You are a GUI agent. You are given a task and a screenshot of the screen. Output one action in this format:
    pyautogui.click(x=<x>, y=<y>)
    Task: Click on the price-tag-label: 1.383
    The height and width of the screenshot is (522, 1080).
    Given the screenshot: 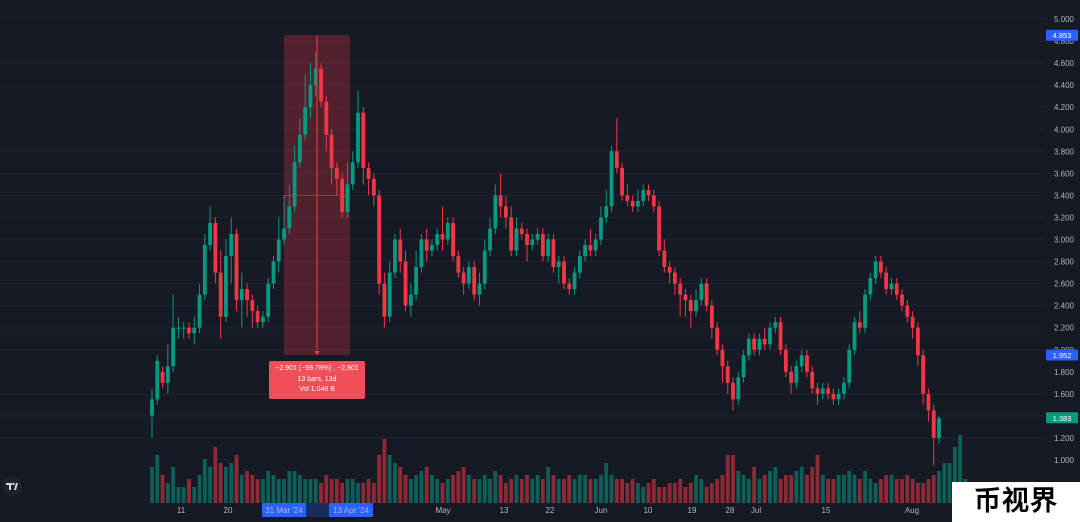 What is the action you would take?
    pyautogui.click(x=1062, y=418)
    